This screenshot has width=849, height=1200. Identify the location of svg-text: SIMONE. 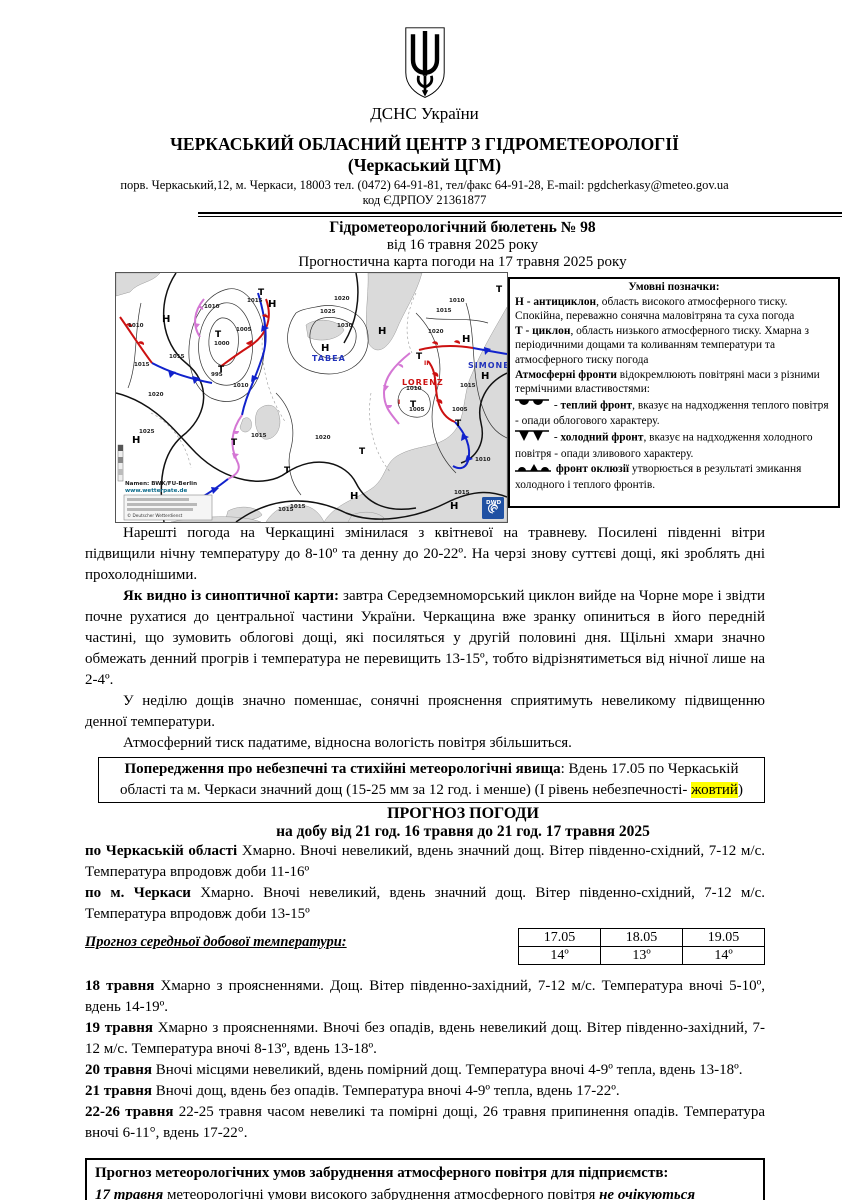
(488, 365).